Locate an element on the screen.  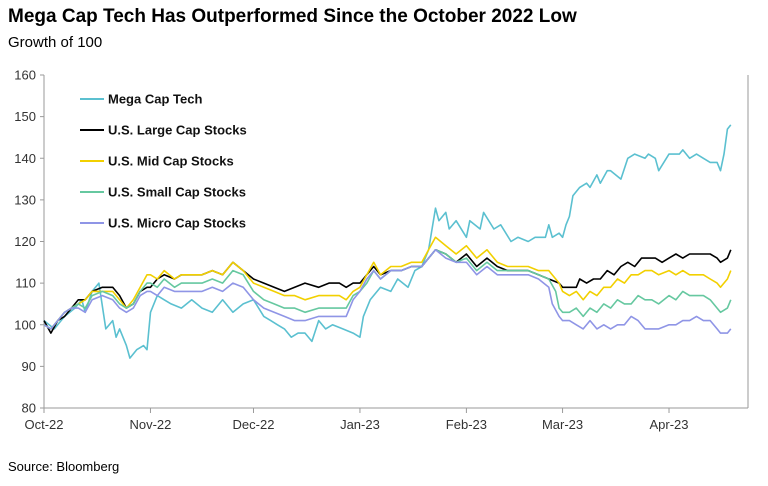
x-tick-label: Feb-23 is located at coordinates (466, 424).